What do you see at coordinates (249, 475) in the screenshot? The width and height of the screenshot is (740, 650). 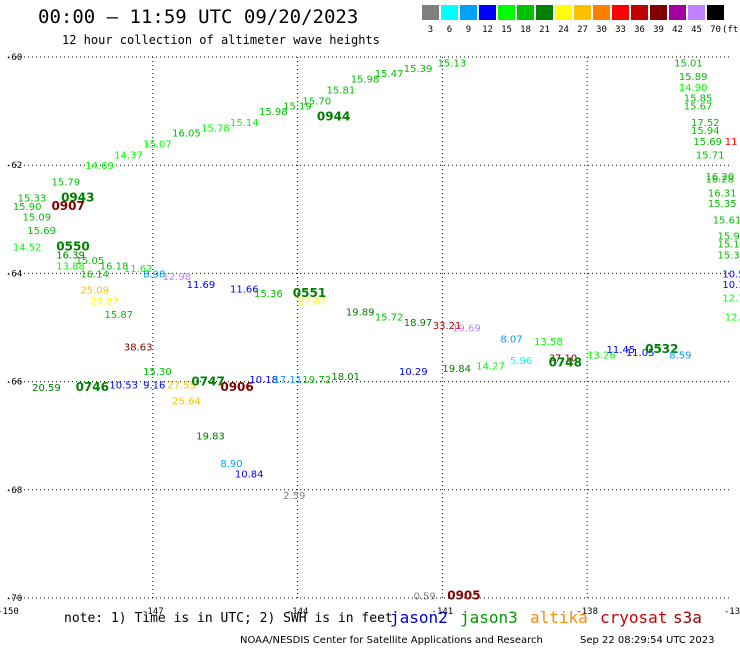 I see `wave-height-label: 10.84` at bounding box center [249, 475].